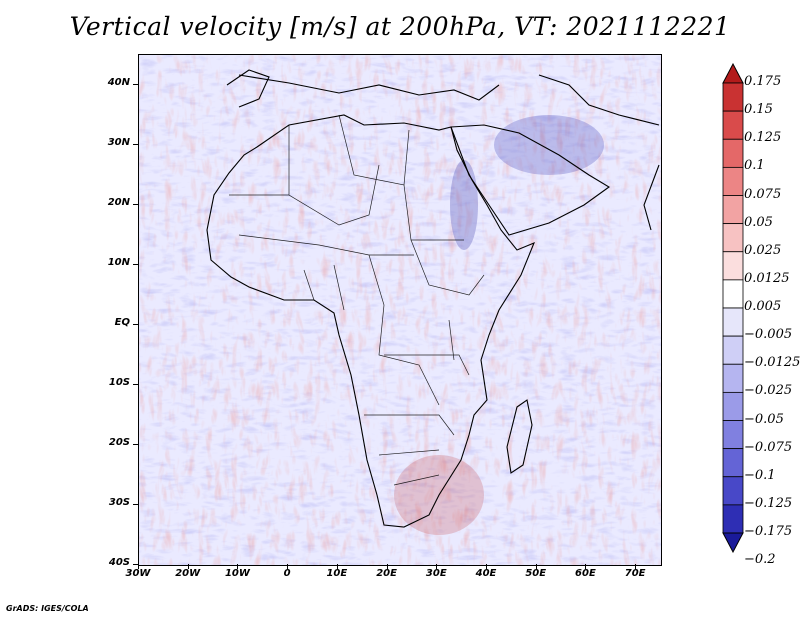 This screenshot has height=618, width=800. What do you see at coordinates (768, 531) in the screenshot?
I see `colorbar-label: −0.175` at bounding box center [768, 531].